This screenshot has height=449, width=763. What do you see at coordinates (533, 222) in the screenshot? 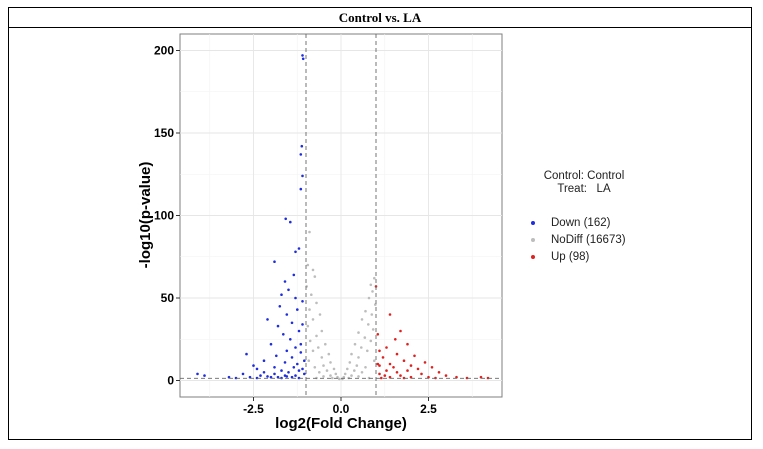
I see `legend-down-dot-icon` at bounding box center [533, 222].